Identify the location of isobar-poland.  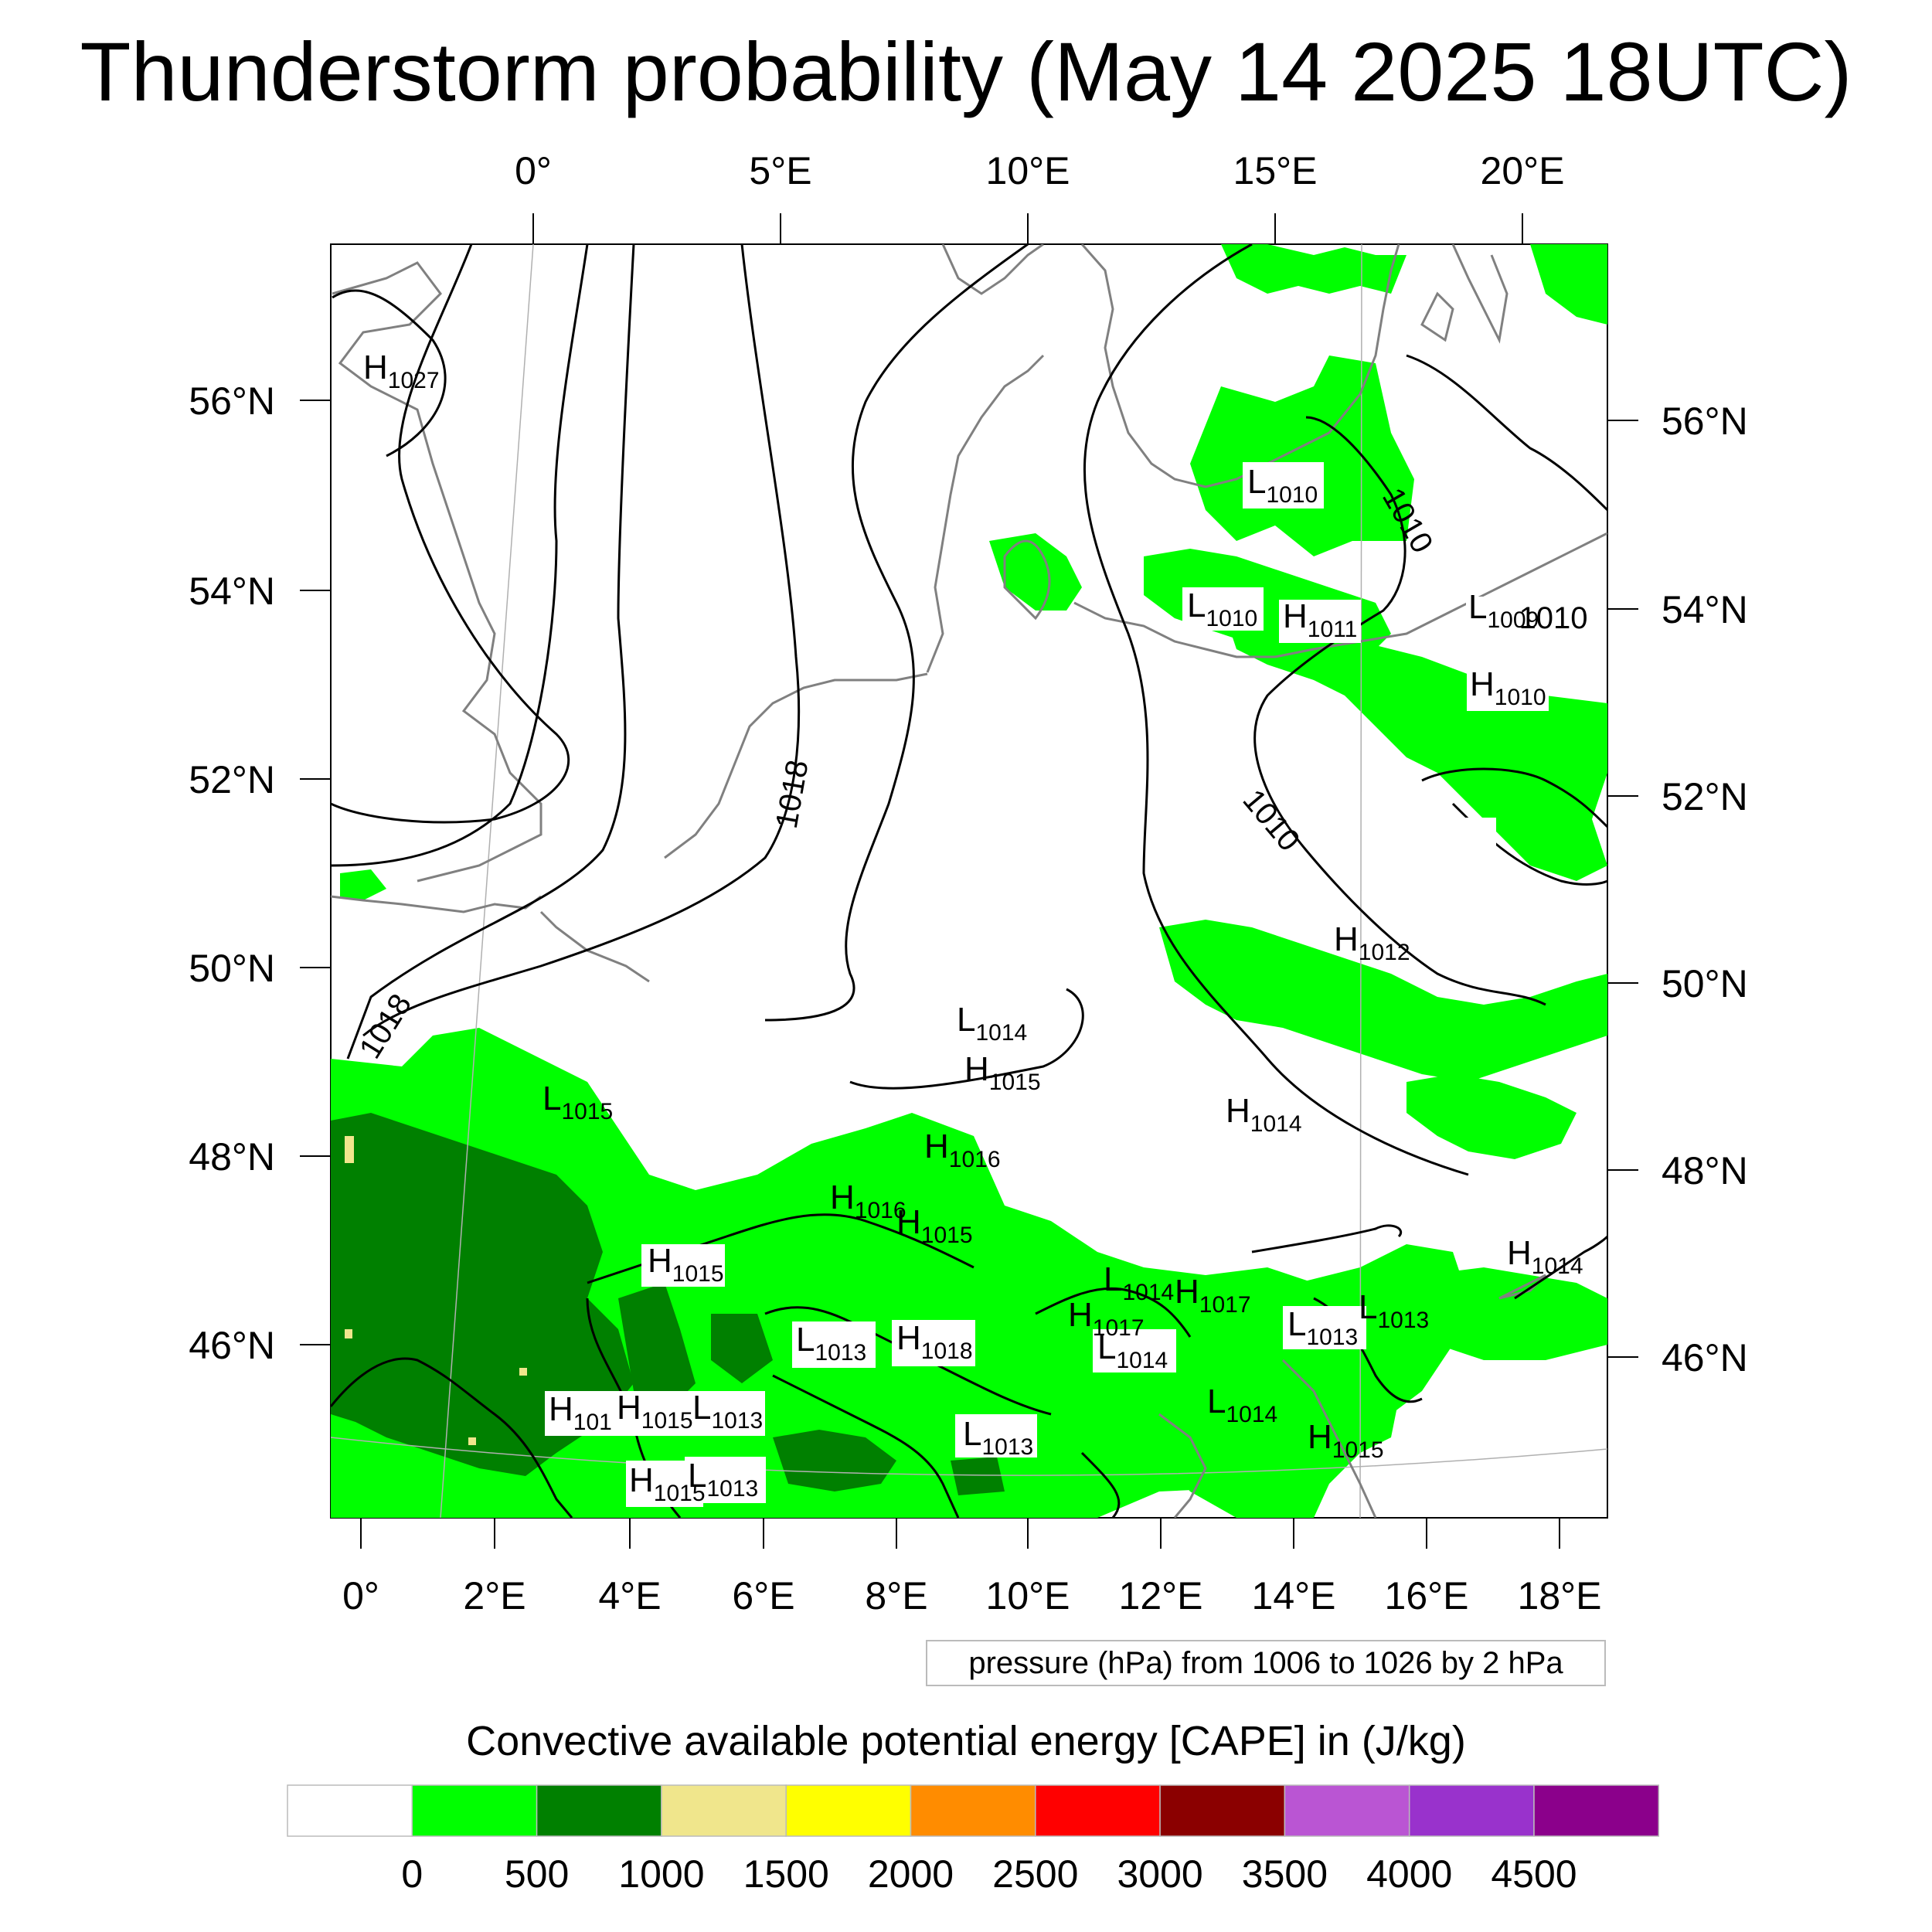
(1506, 433).